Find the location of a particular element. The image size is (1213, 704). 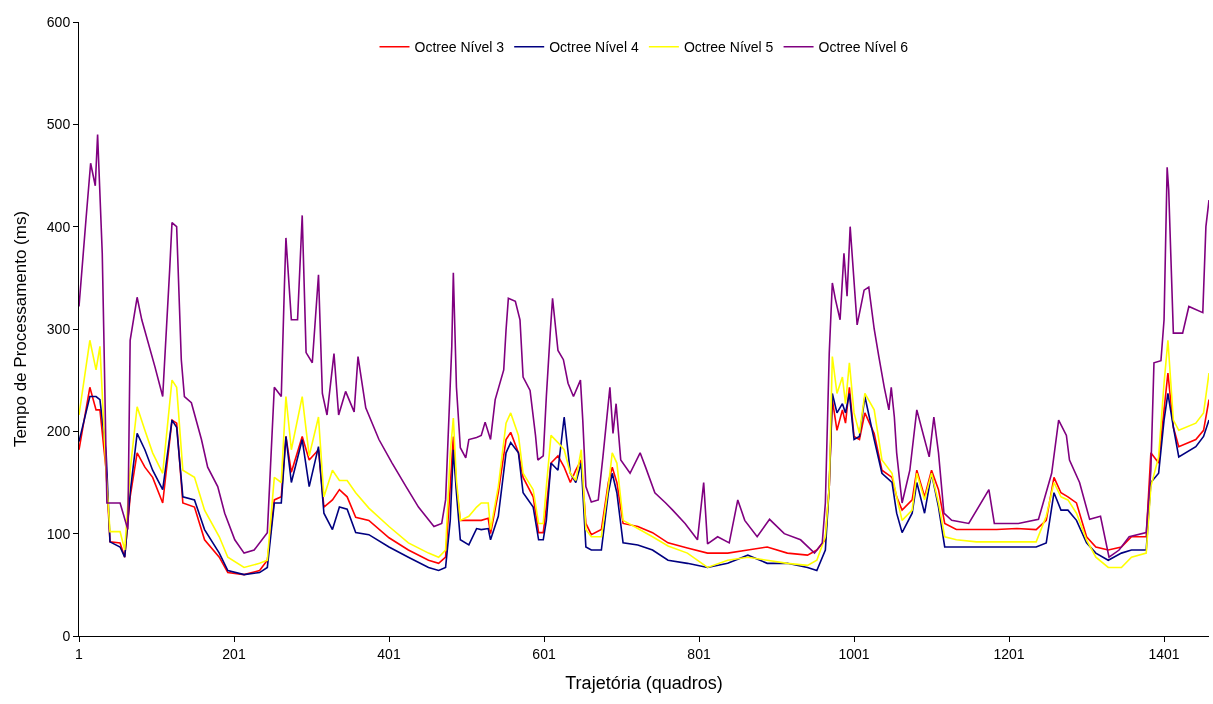

y-tick-label: 0 is located at coordinates (66, 635).